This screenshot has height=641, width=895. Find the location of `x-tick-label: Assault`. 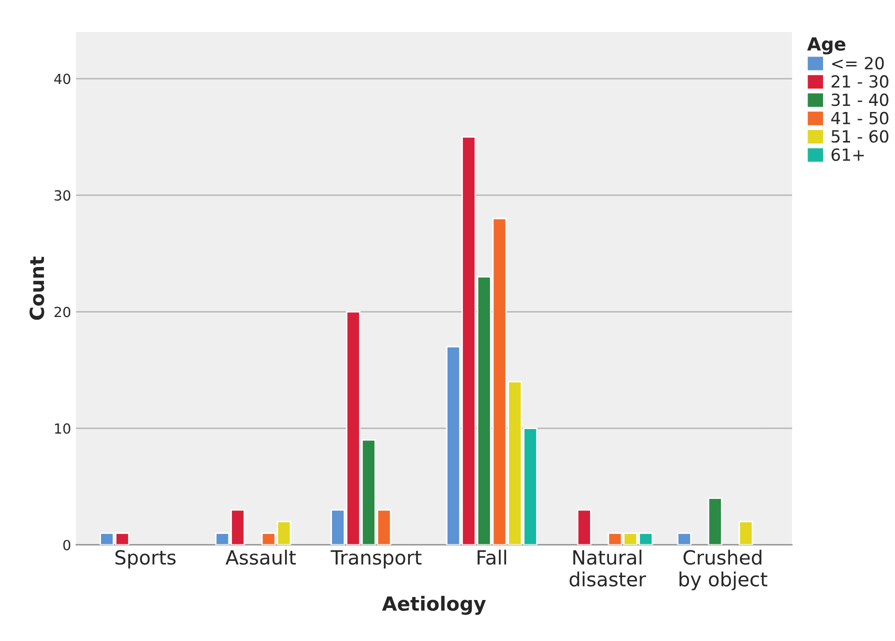

x-tick-label: Assault is located at coordinates (261, 557).